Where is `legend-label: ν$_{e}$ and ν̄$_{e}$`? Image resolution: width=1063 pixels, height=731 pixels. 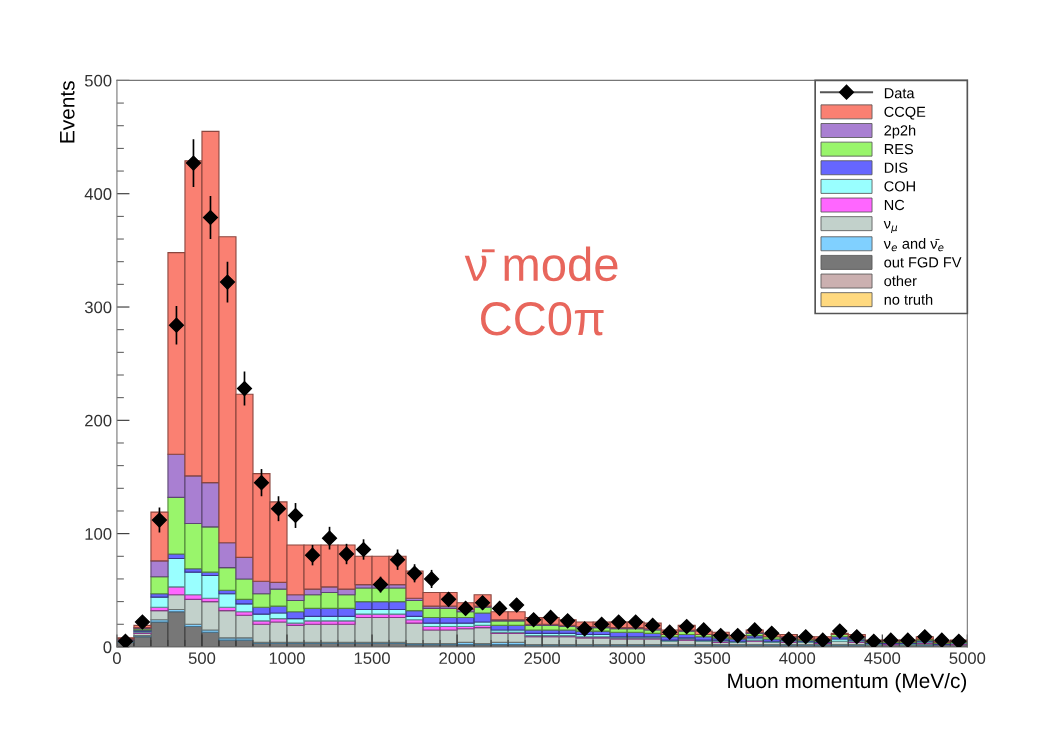 legend-label: ν$_{e}$ and ν̄$_{e}$ is located at coordinates (913, 245).